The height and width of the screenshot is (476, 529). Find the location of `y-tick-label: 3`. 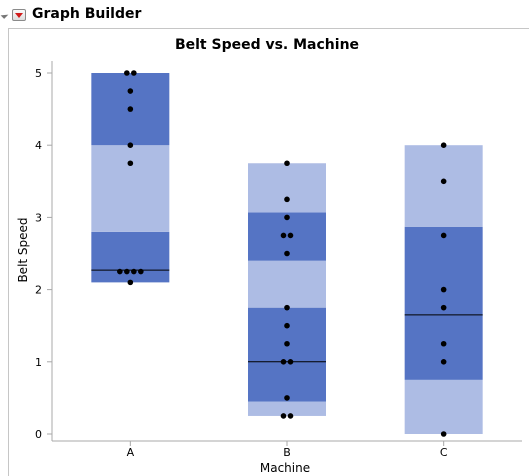

y-tick-label: 3 is located at coordinates (38, 217).